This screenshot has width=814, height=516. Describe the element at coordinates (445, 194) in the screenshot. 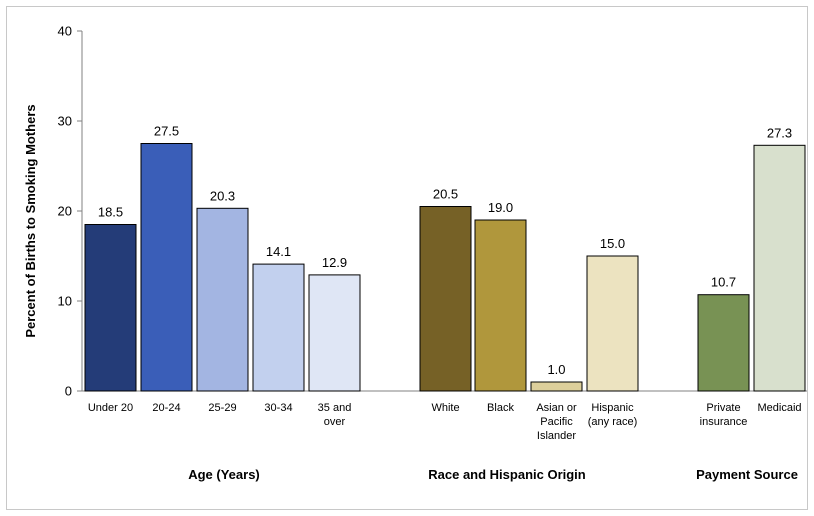

I see `bar-value-label: 20.5` at that location.